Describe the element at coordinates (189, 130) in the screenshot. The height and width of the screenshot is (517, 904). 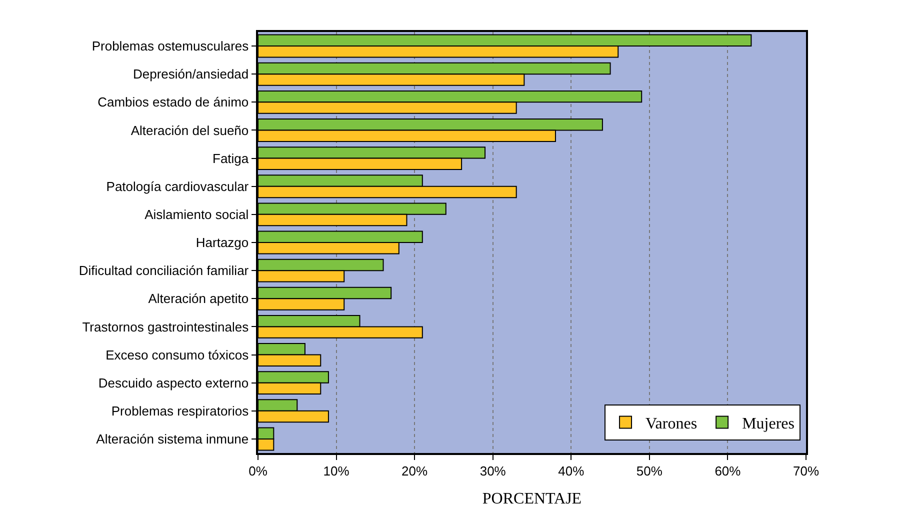
I see `y-tick-label: Alteración del sueño` at that location.